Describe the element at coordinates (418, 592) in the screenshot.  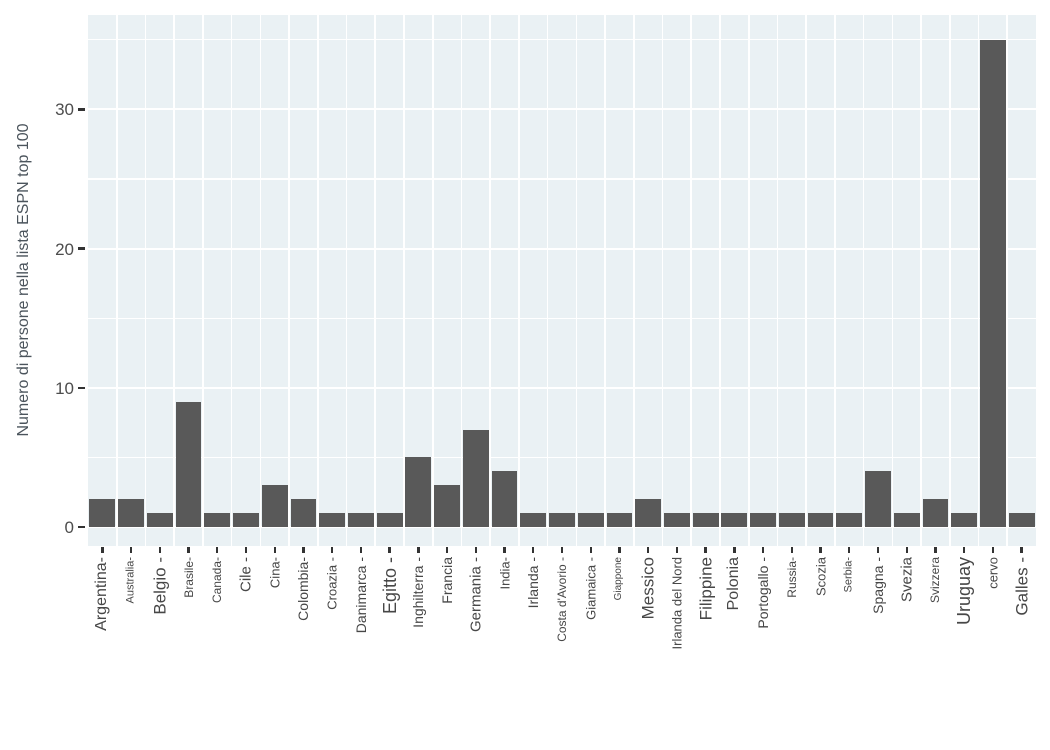
I see `x-tick-label-Inghilterra: Inghilterra -` at that location.